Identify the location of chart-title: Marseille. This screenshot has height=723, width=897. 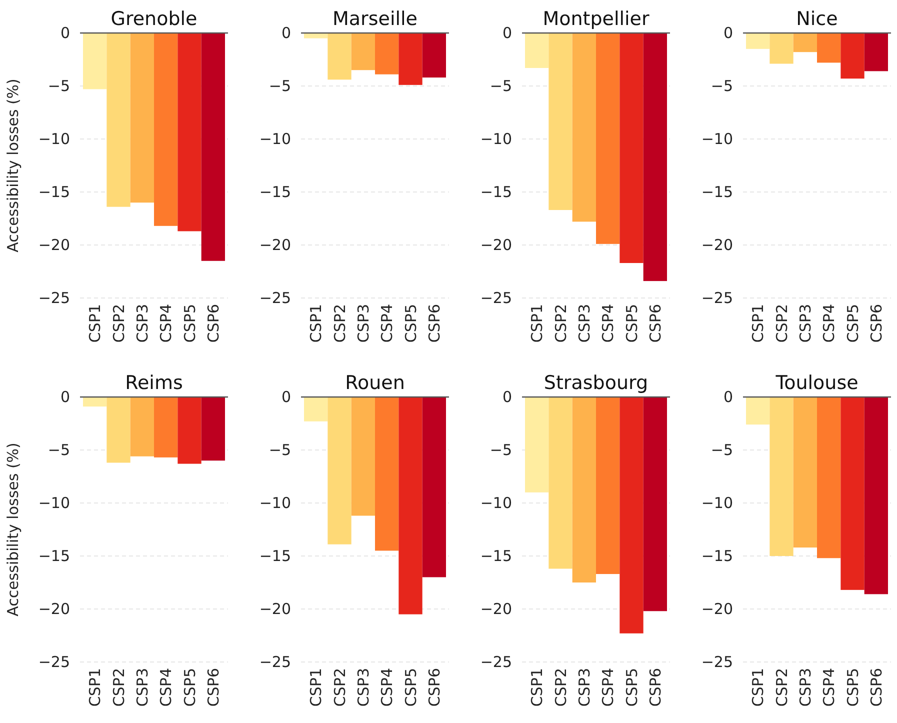
(375, 19).